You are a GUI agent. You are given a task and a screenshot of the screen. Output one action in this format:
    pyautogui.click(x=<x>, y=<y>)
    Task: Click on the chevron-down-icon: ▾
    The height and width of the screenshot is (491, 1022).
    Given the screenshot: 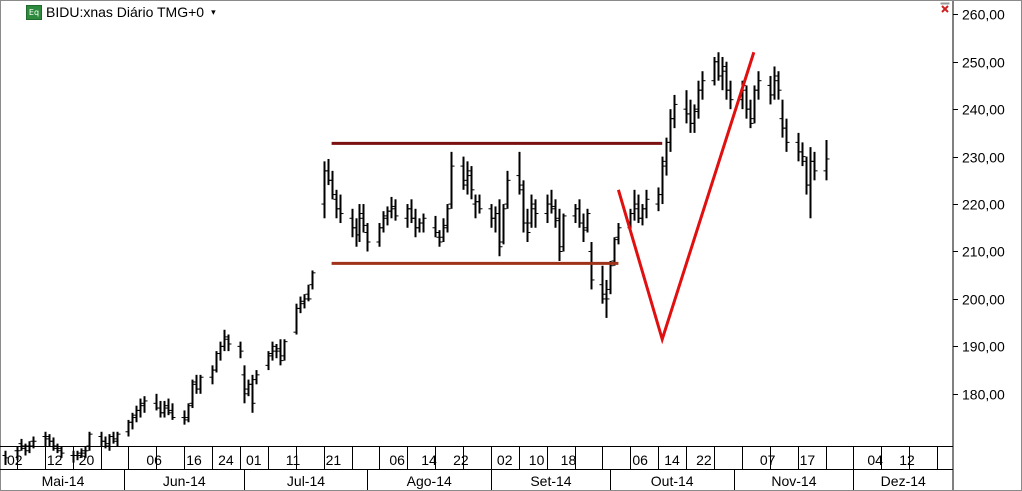 What is the action you would take?
    pyautogui.click(x=213, y=11)
    